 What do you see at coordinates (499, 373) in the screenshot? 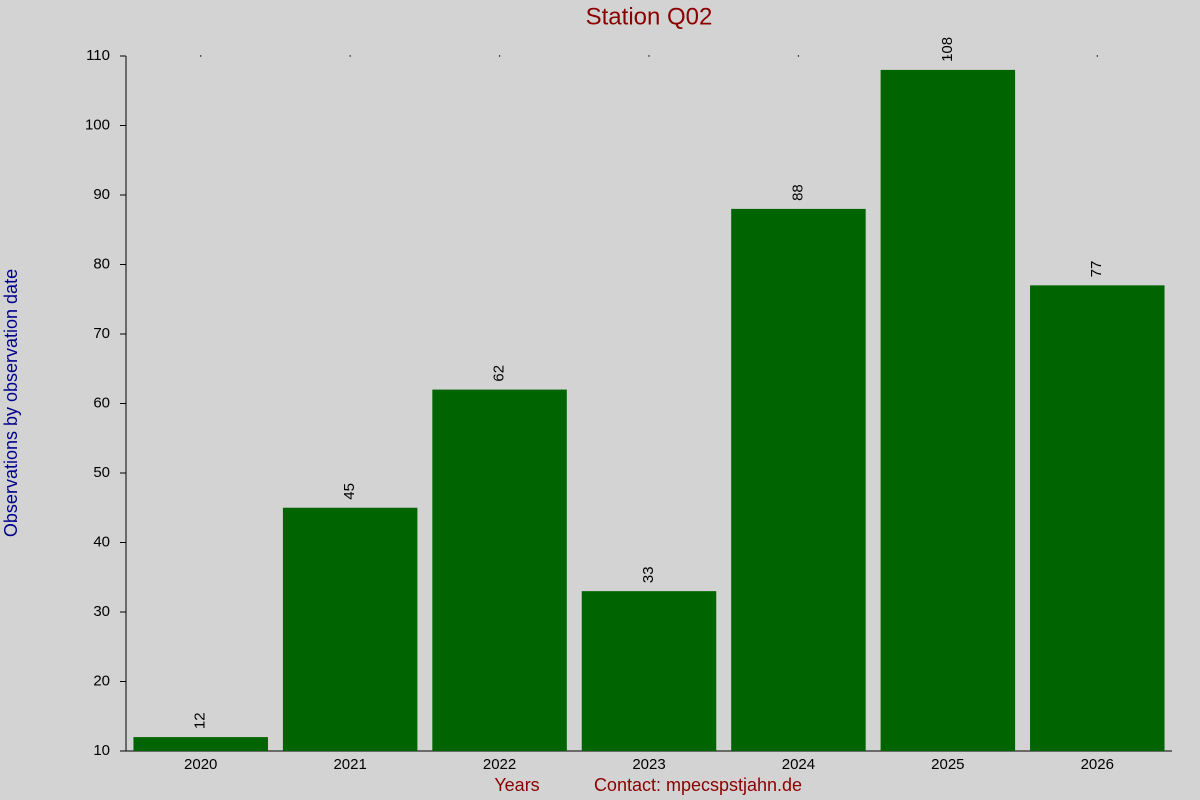
I see `value-label: 62` at bounding box center [499, 373].